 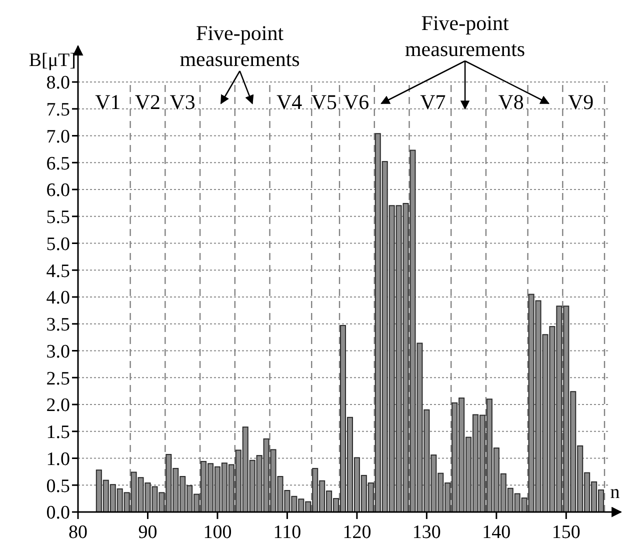 What do you see at coordinates (566, 532) in the screenshot?
I see `x-tick-label: 150` at bounding box center [566, 532].